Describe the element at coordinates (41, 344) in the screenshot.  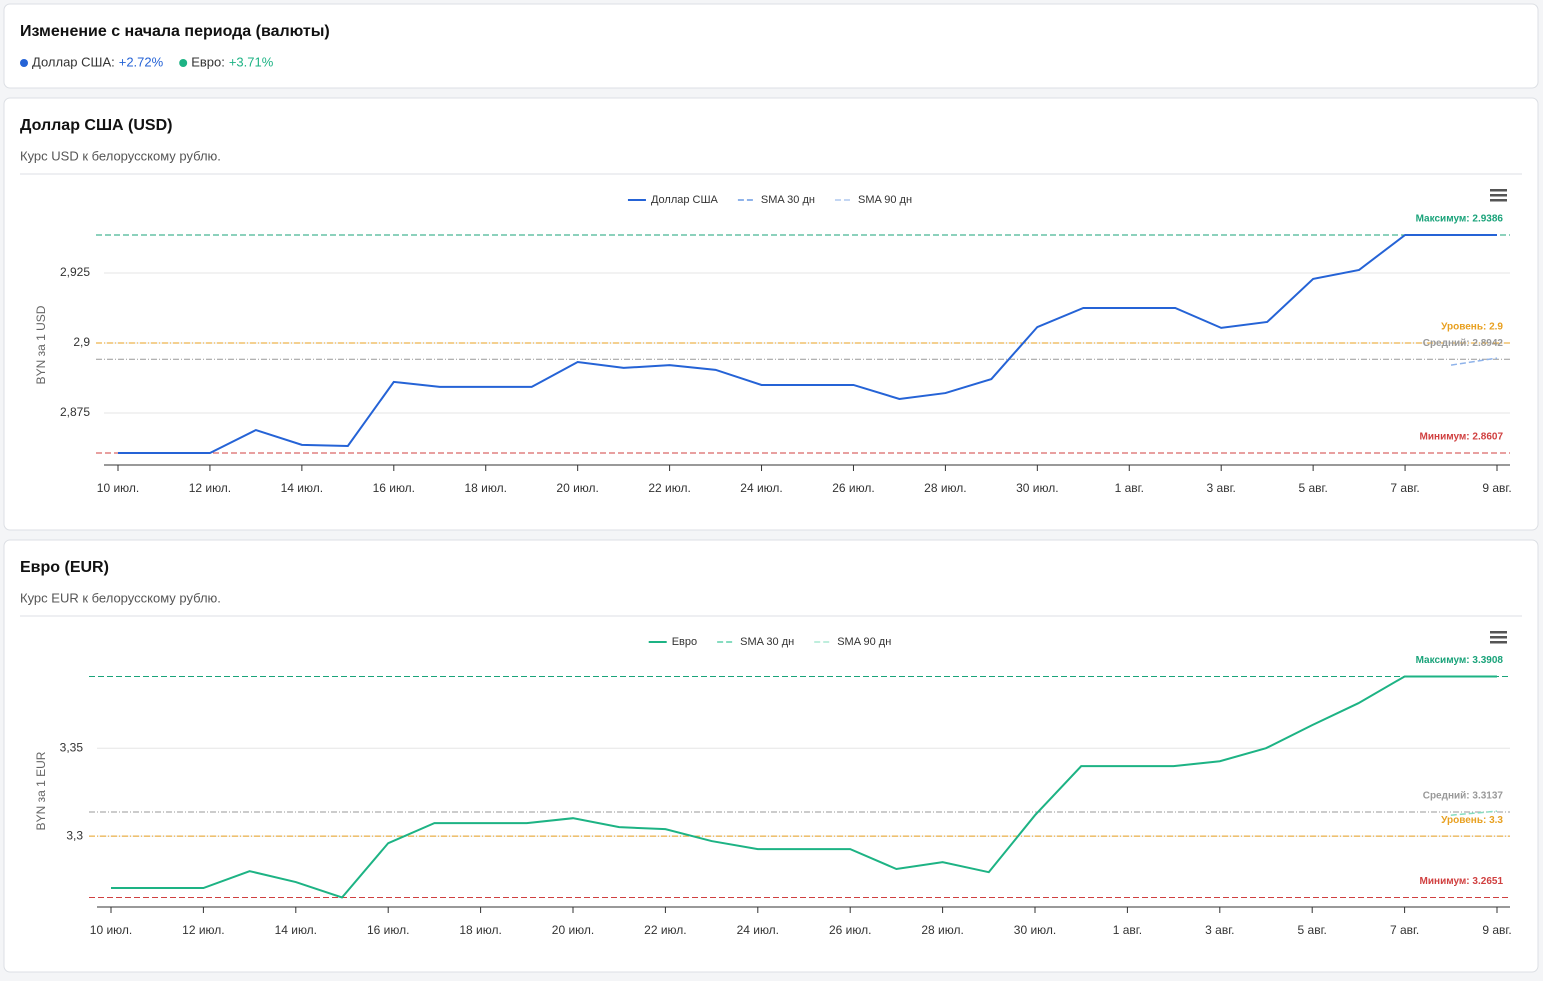
I see `y-axis-label: BYN за 1 USD` at that location.